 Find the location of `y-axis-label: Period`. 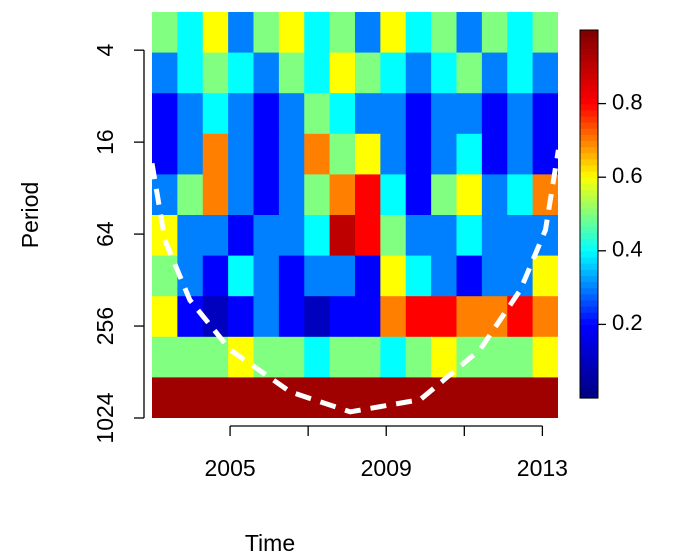

y-axis-label: Period is located at coordinates (30, 215).